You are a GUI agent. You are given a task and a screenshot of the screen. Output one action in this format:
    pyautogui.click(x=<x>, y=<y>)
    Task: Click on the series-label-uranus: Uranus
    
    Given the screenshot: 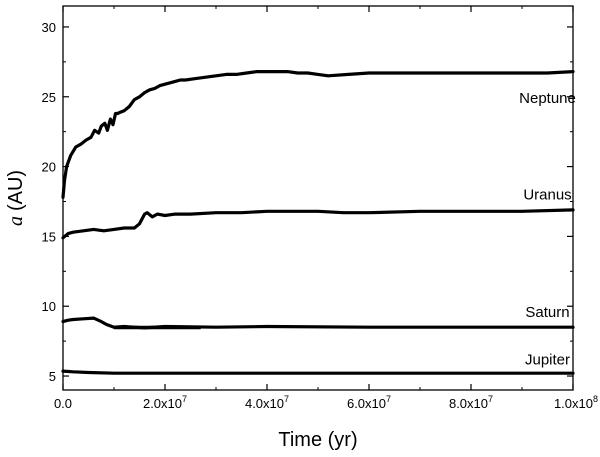 What is the action you would take?
    pyautogui.click(x=547, y=195)
    